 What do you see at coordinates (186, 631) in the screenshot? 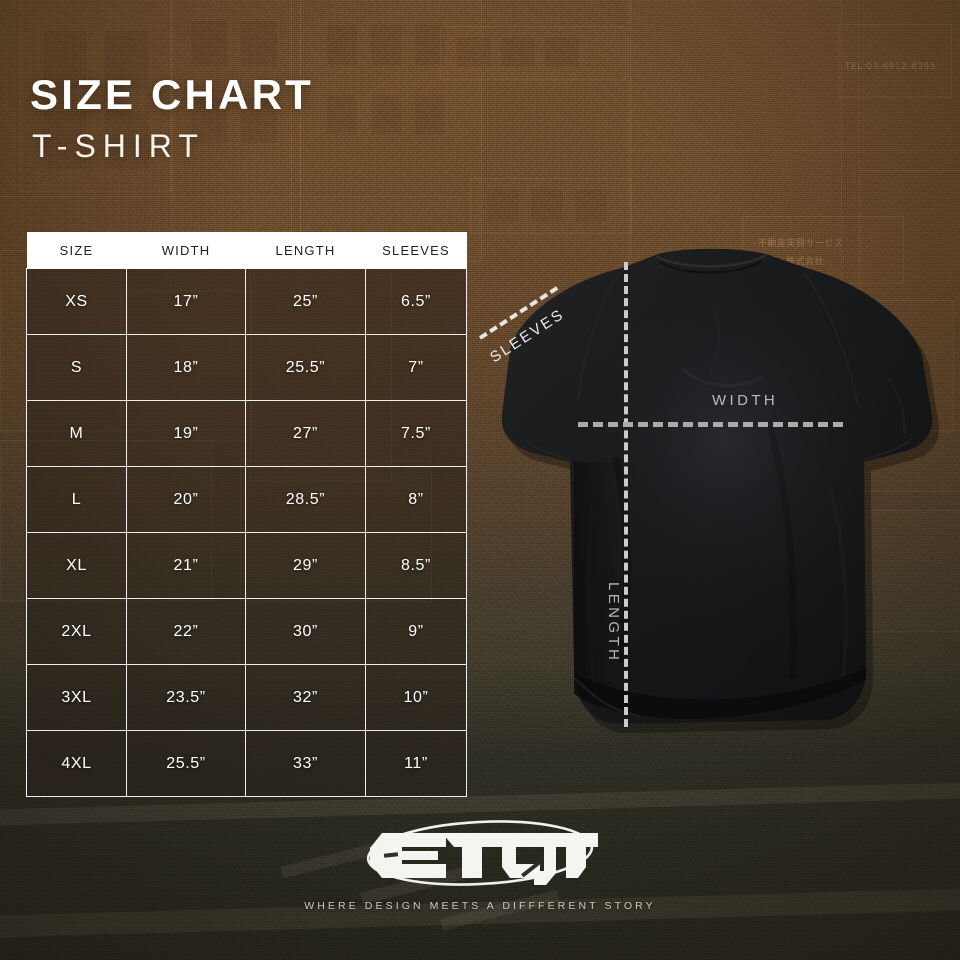
I see `cell-width: 22”` at bounding box center [186, 631].